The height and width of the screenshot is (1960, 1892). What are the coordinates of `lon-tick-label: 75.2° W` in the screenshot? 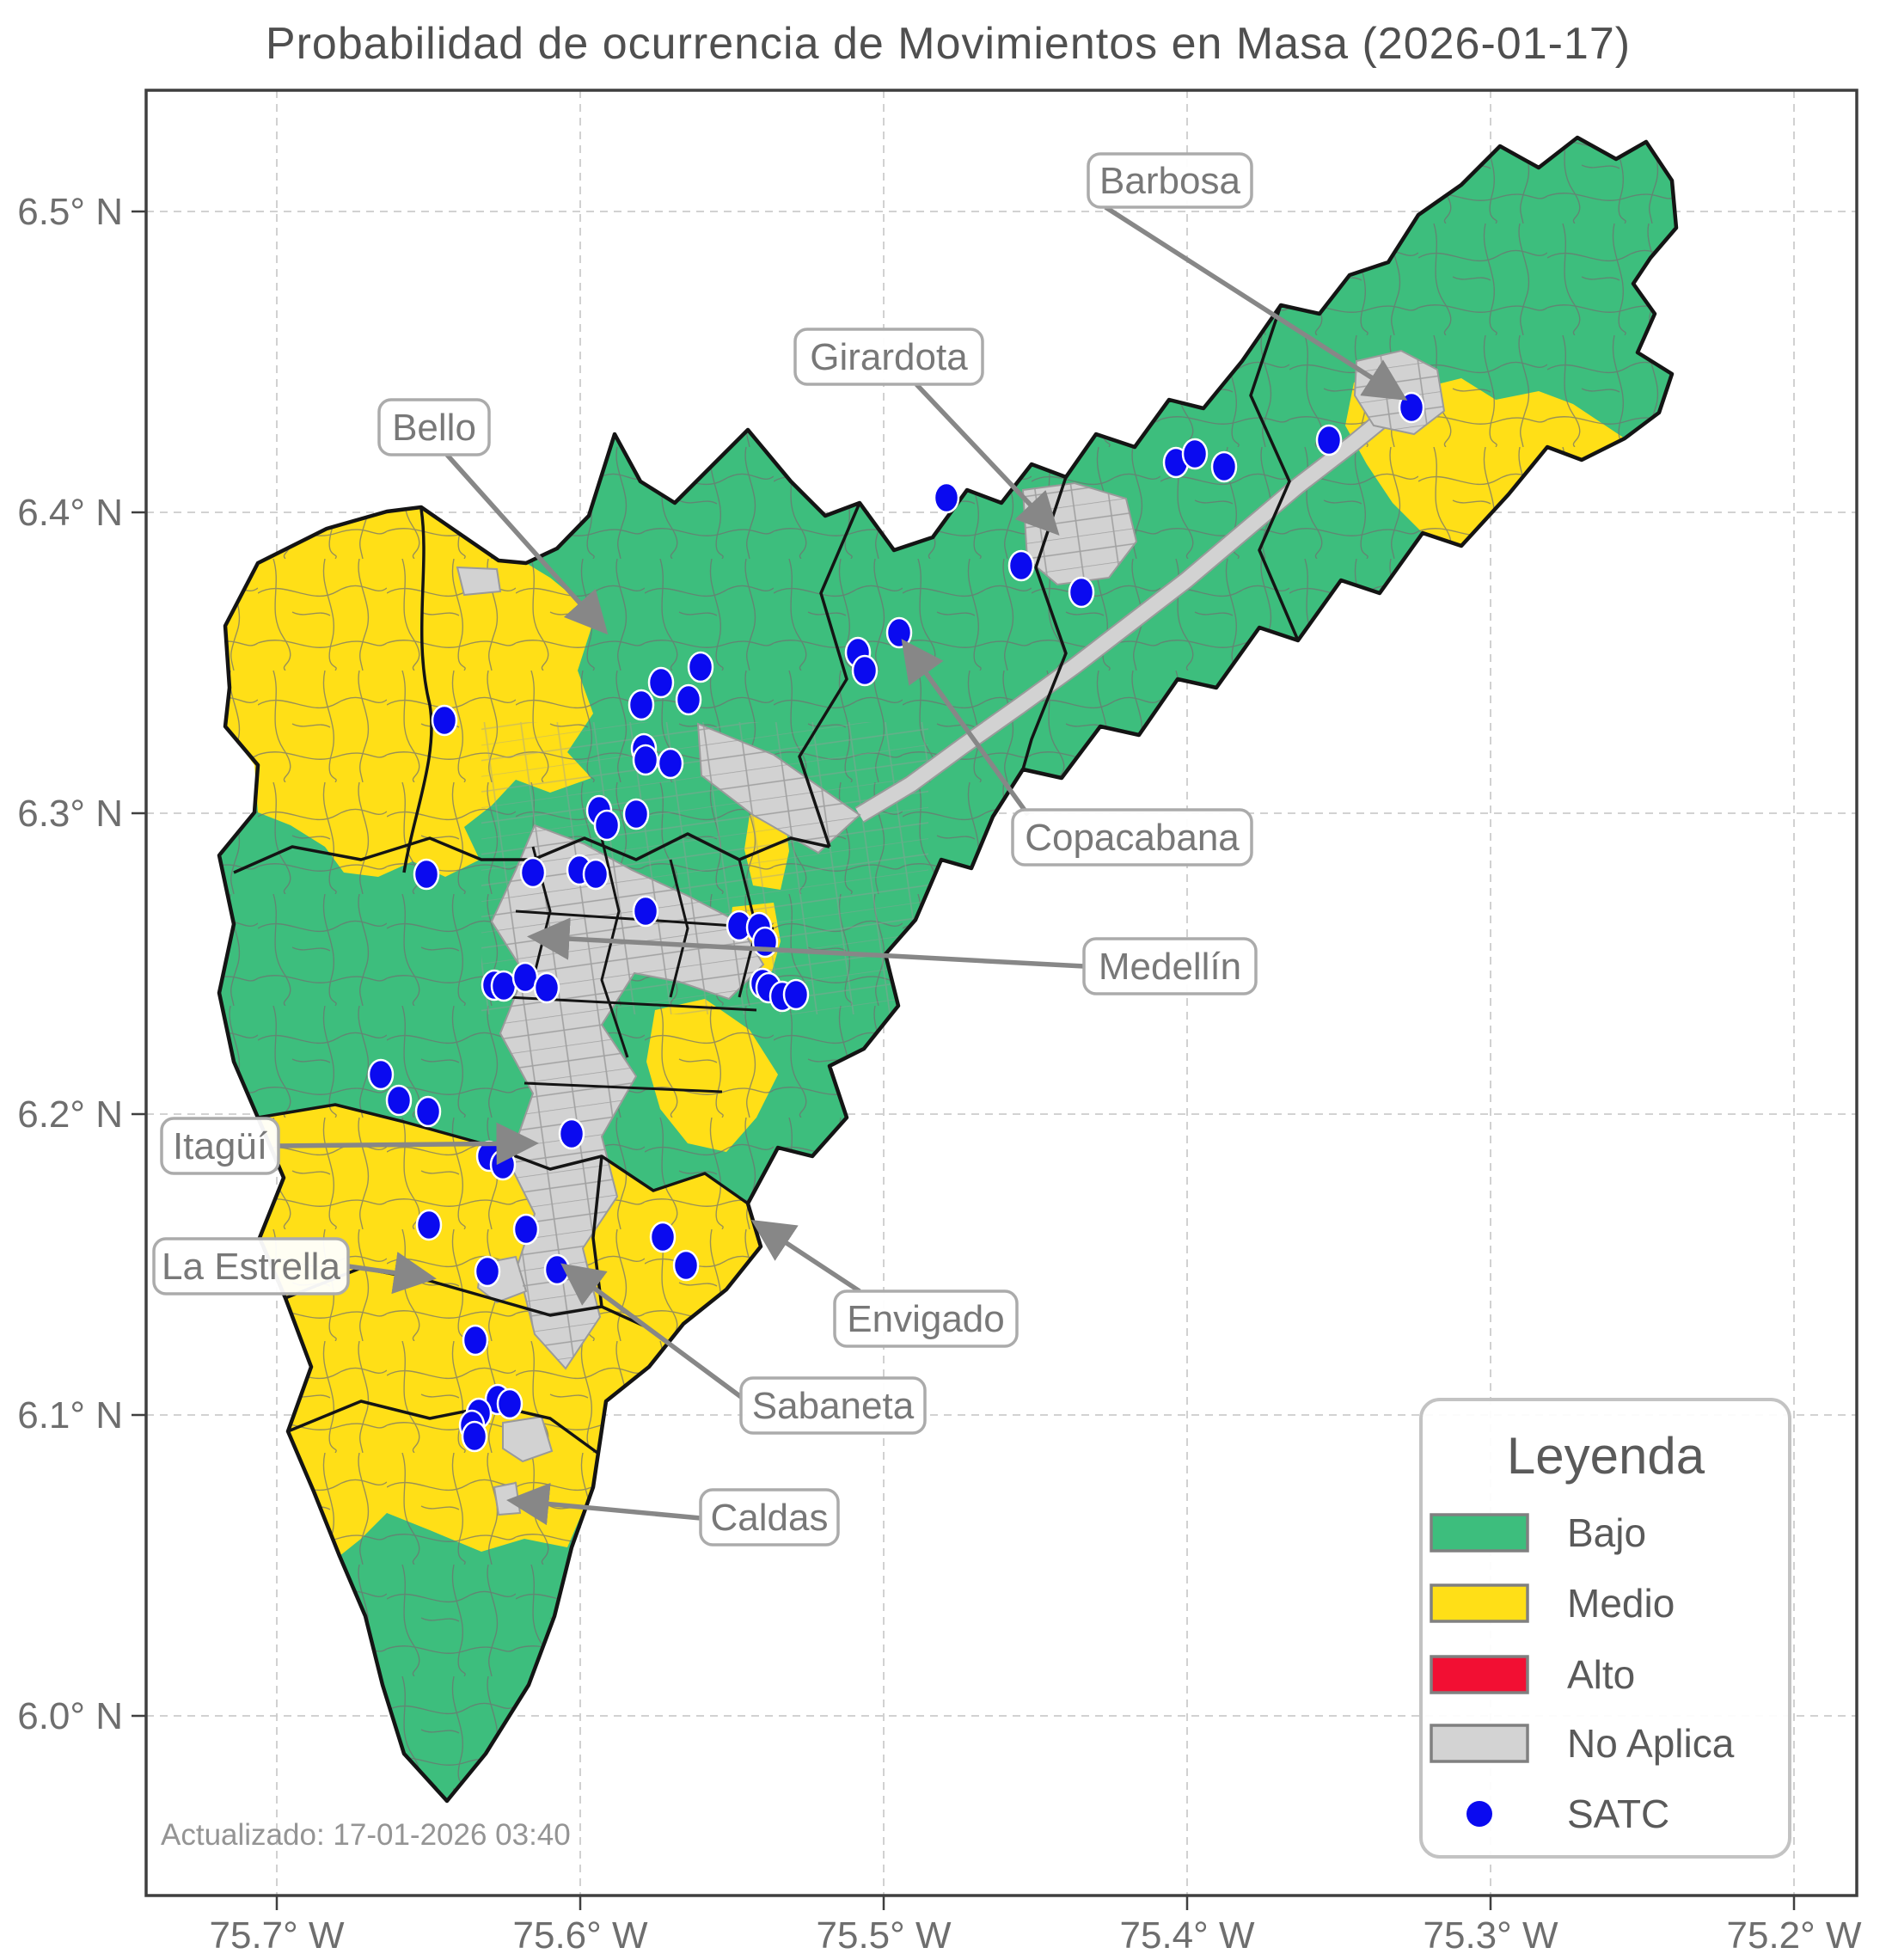 It's located at (1794, 1935).